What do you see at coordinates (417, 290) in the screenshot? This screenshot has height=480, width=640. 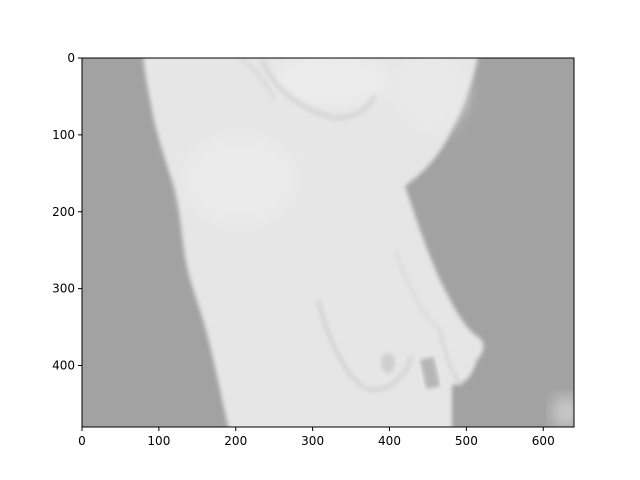 I see `side-contour` at bounding box center [417, 290].